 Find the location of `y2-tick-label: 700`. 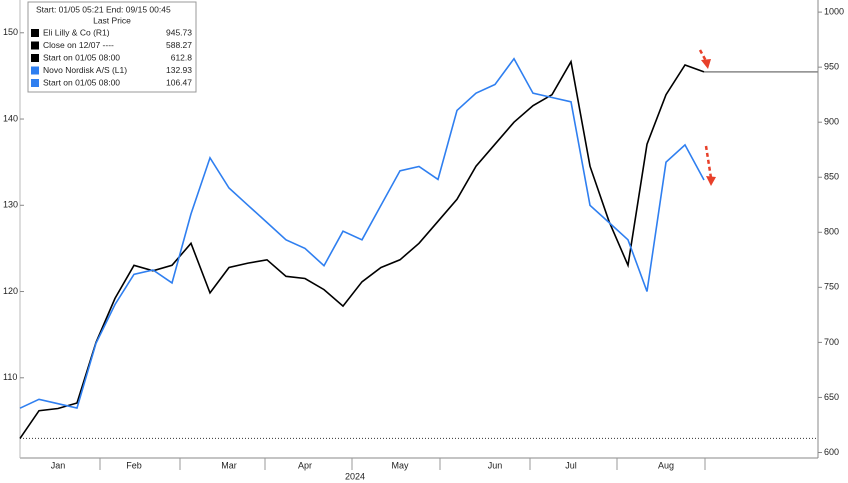

y2-tick-label: 700 is located at coordinates (831, 342).